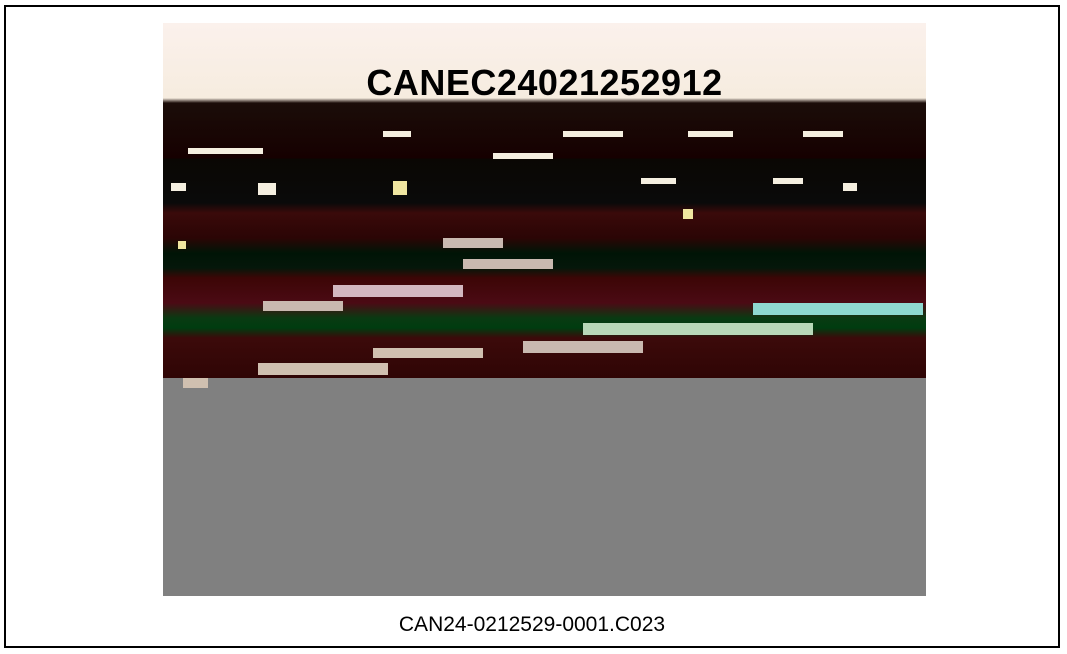 The image size is (1067, 654). What do you see at coordinates (532, 624) in the screenshot?
I see `document-caption: CAN24-0212529-0001.C023` at bounding box center [532, 624].